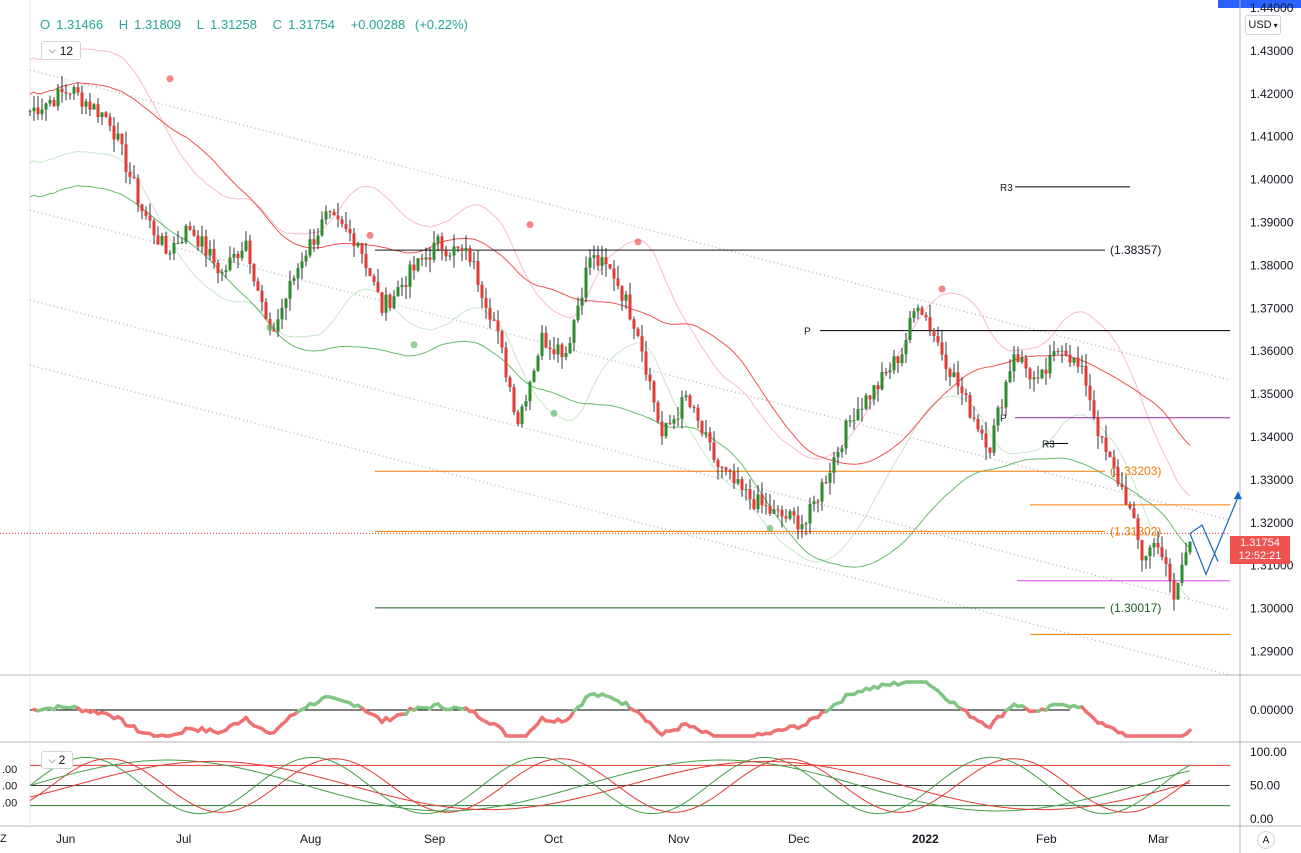 The image size is (1301, 853). Describe the element at coordinates (1272, 609) in the screenshot. I see `price-tick-label: 1.30000` at that location.